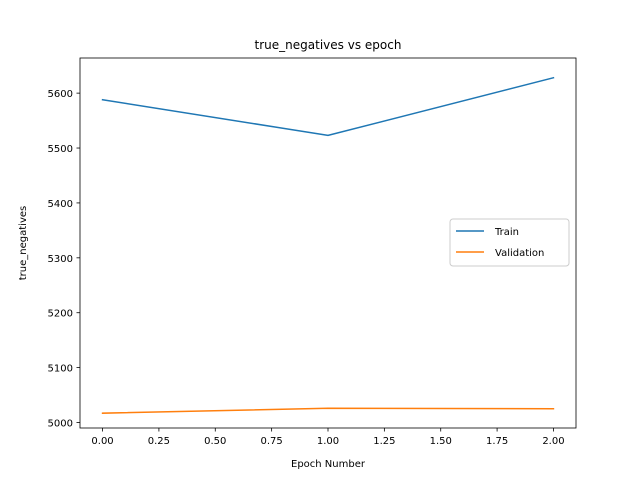  What do you see at coordinates (328, 45) in the screenshot?
I see `chart-title: true_negatives vs epoch` at bounding box center [328, 45].